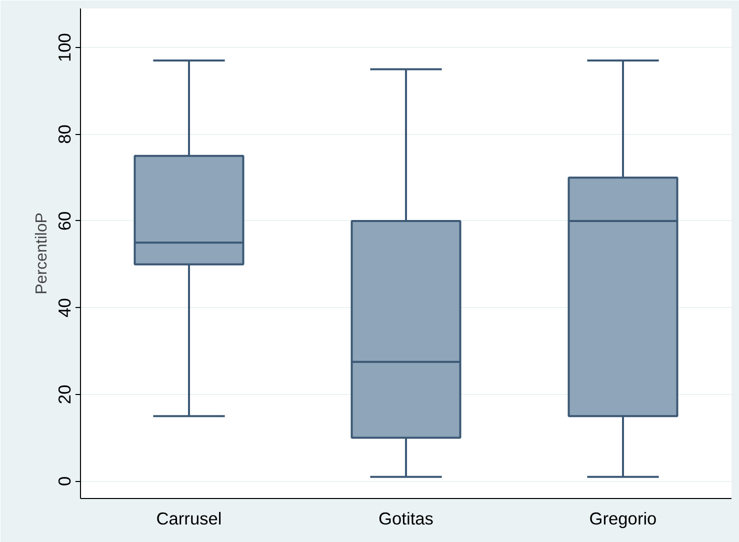  Describe the element at coordinates (64, 134) in the screenshot. I see `y-tick-label: 80` at that location.